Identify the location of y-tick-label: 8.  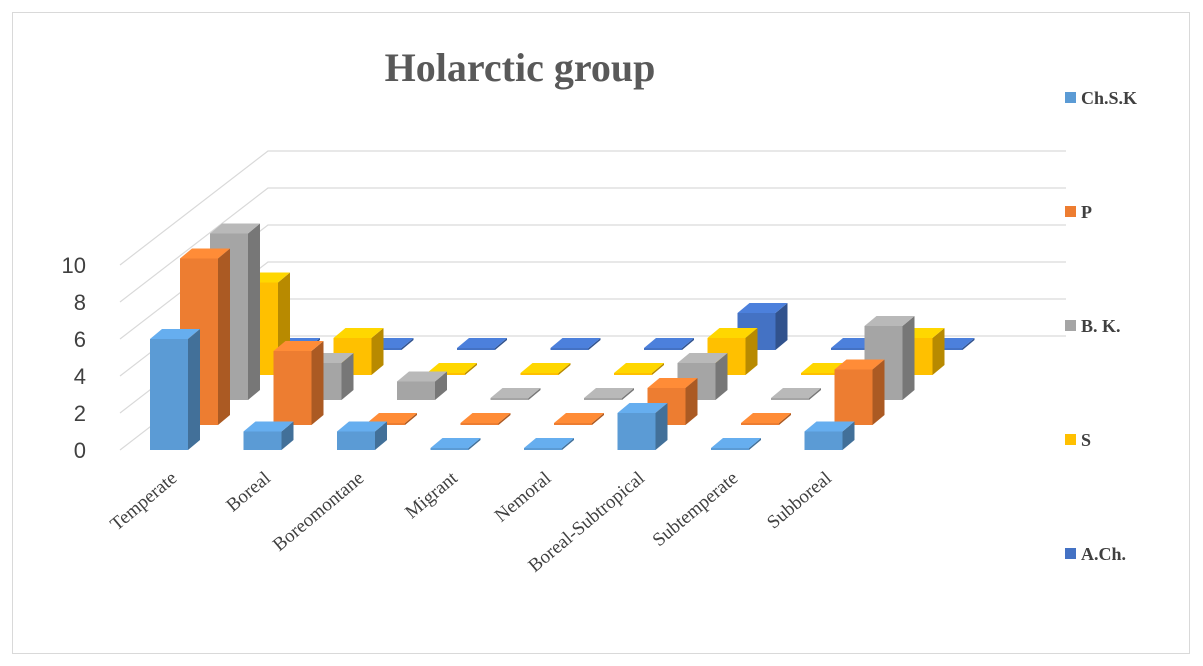
(80, 302).